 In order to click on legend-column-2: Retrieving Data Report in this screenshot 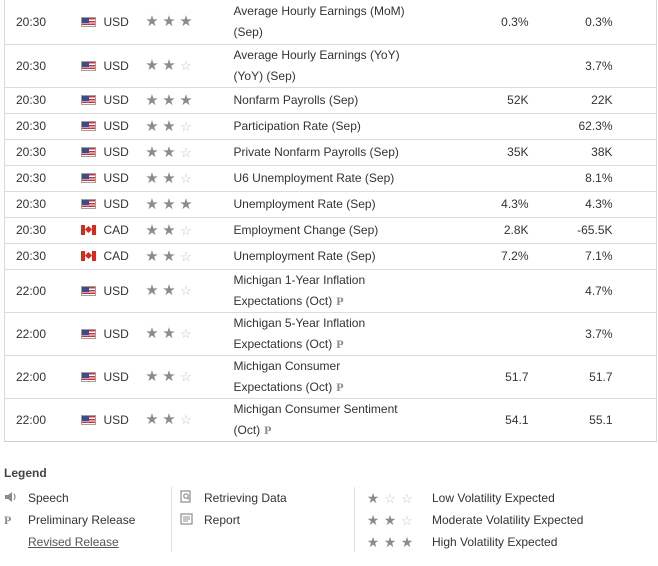, I will do `click(233, 509)`.